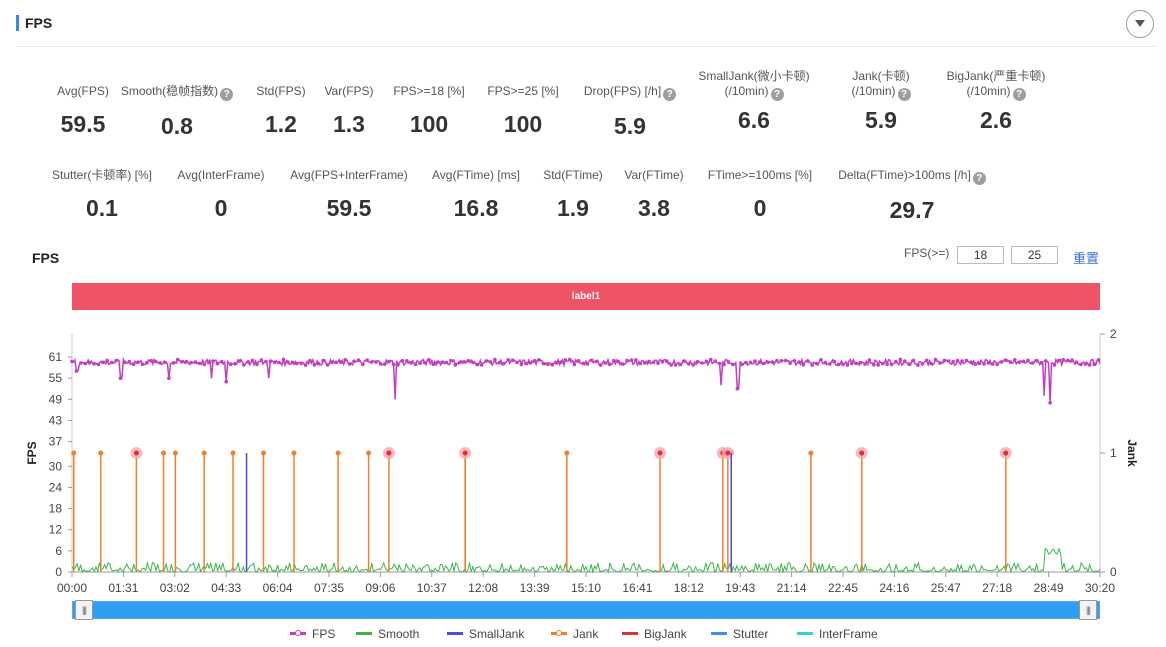 The height and width of the screenshot is (647, 1166). I want to click on legend-item-bigjank: BigJank, so click(654, 634).